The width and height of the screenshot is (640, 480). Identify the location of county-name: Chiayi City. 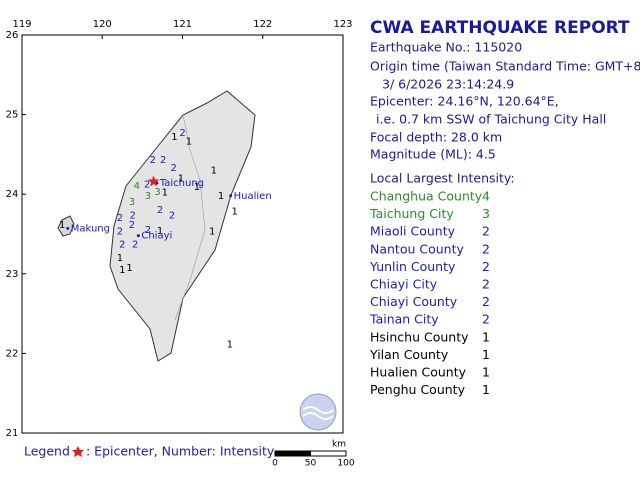
(404, 284).